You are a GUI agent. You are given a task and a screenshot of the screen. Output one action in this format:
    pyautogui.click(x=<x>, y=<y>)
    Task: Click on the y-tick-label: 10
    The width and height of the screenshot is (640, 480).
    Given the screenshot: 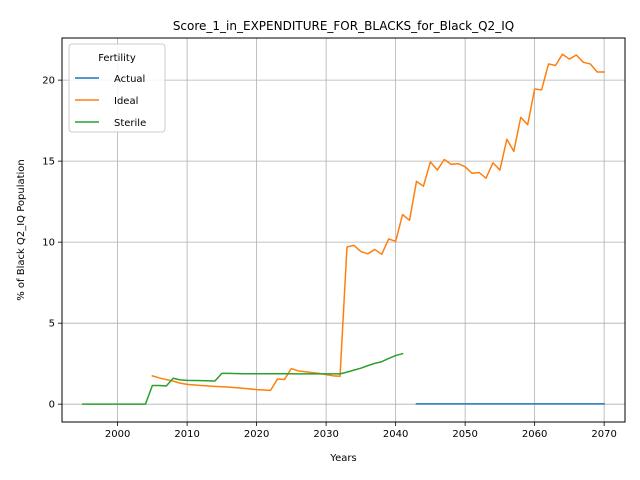 What is the action you would take?
    pyautogui.click(x=48, y=243)
    